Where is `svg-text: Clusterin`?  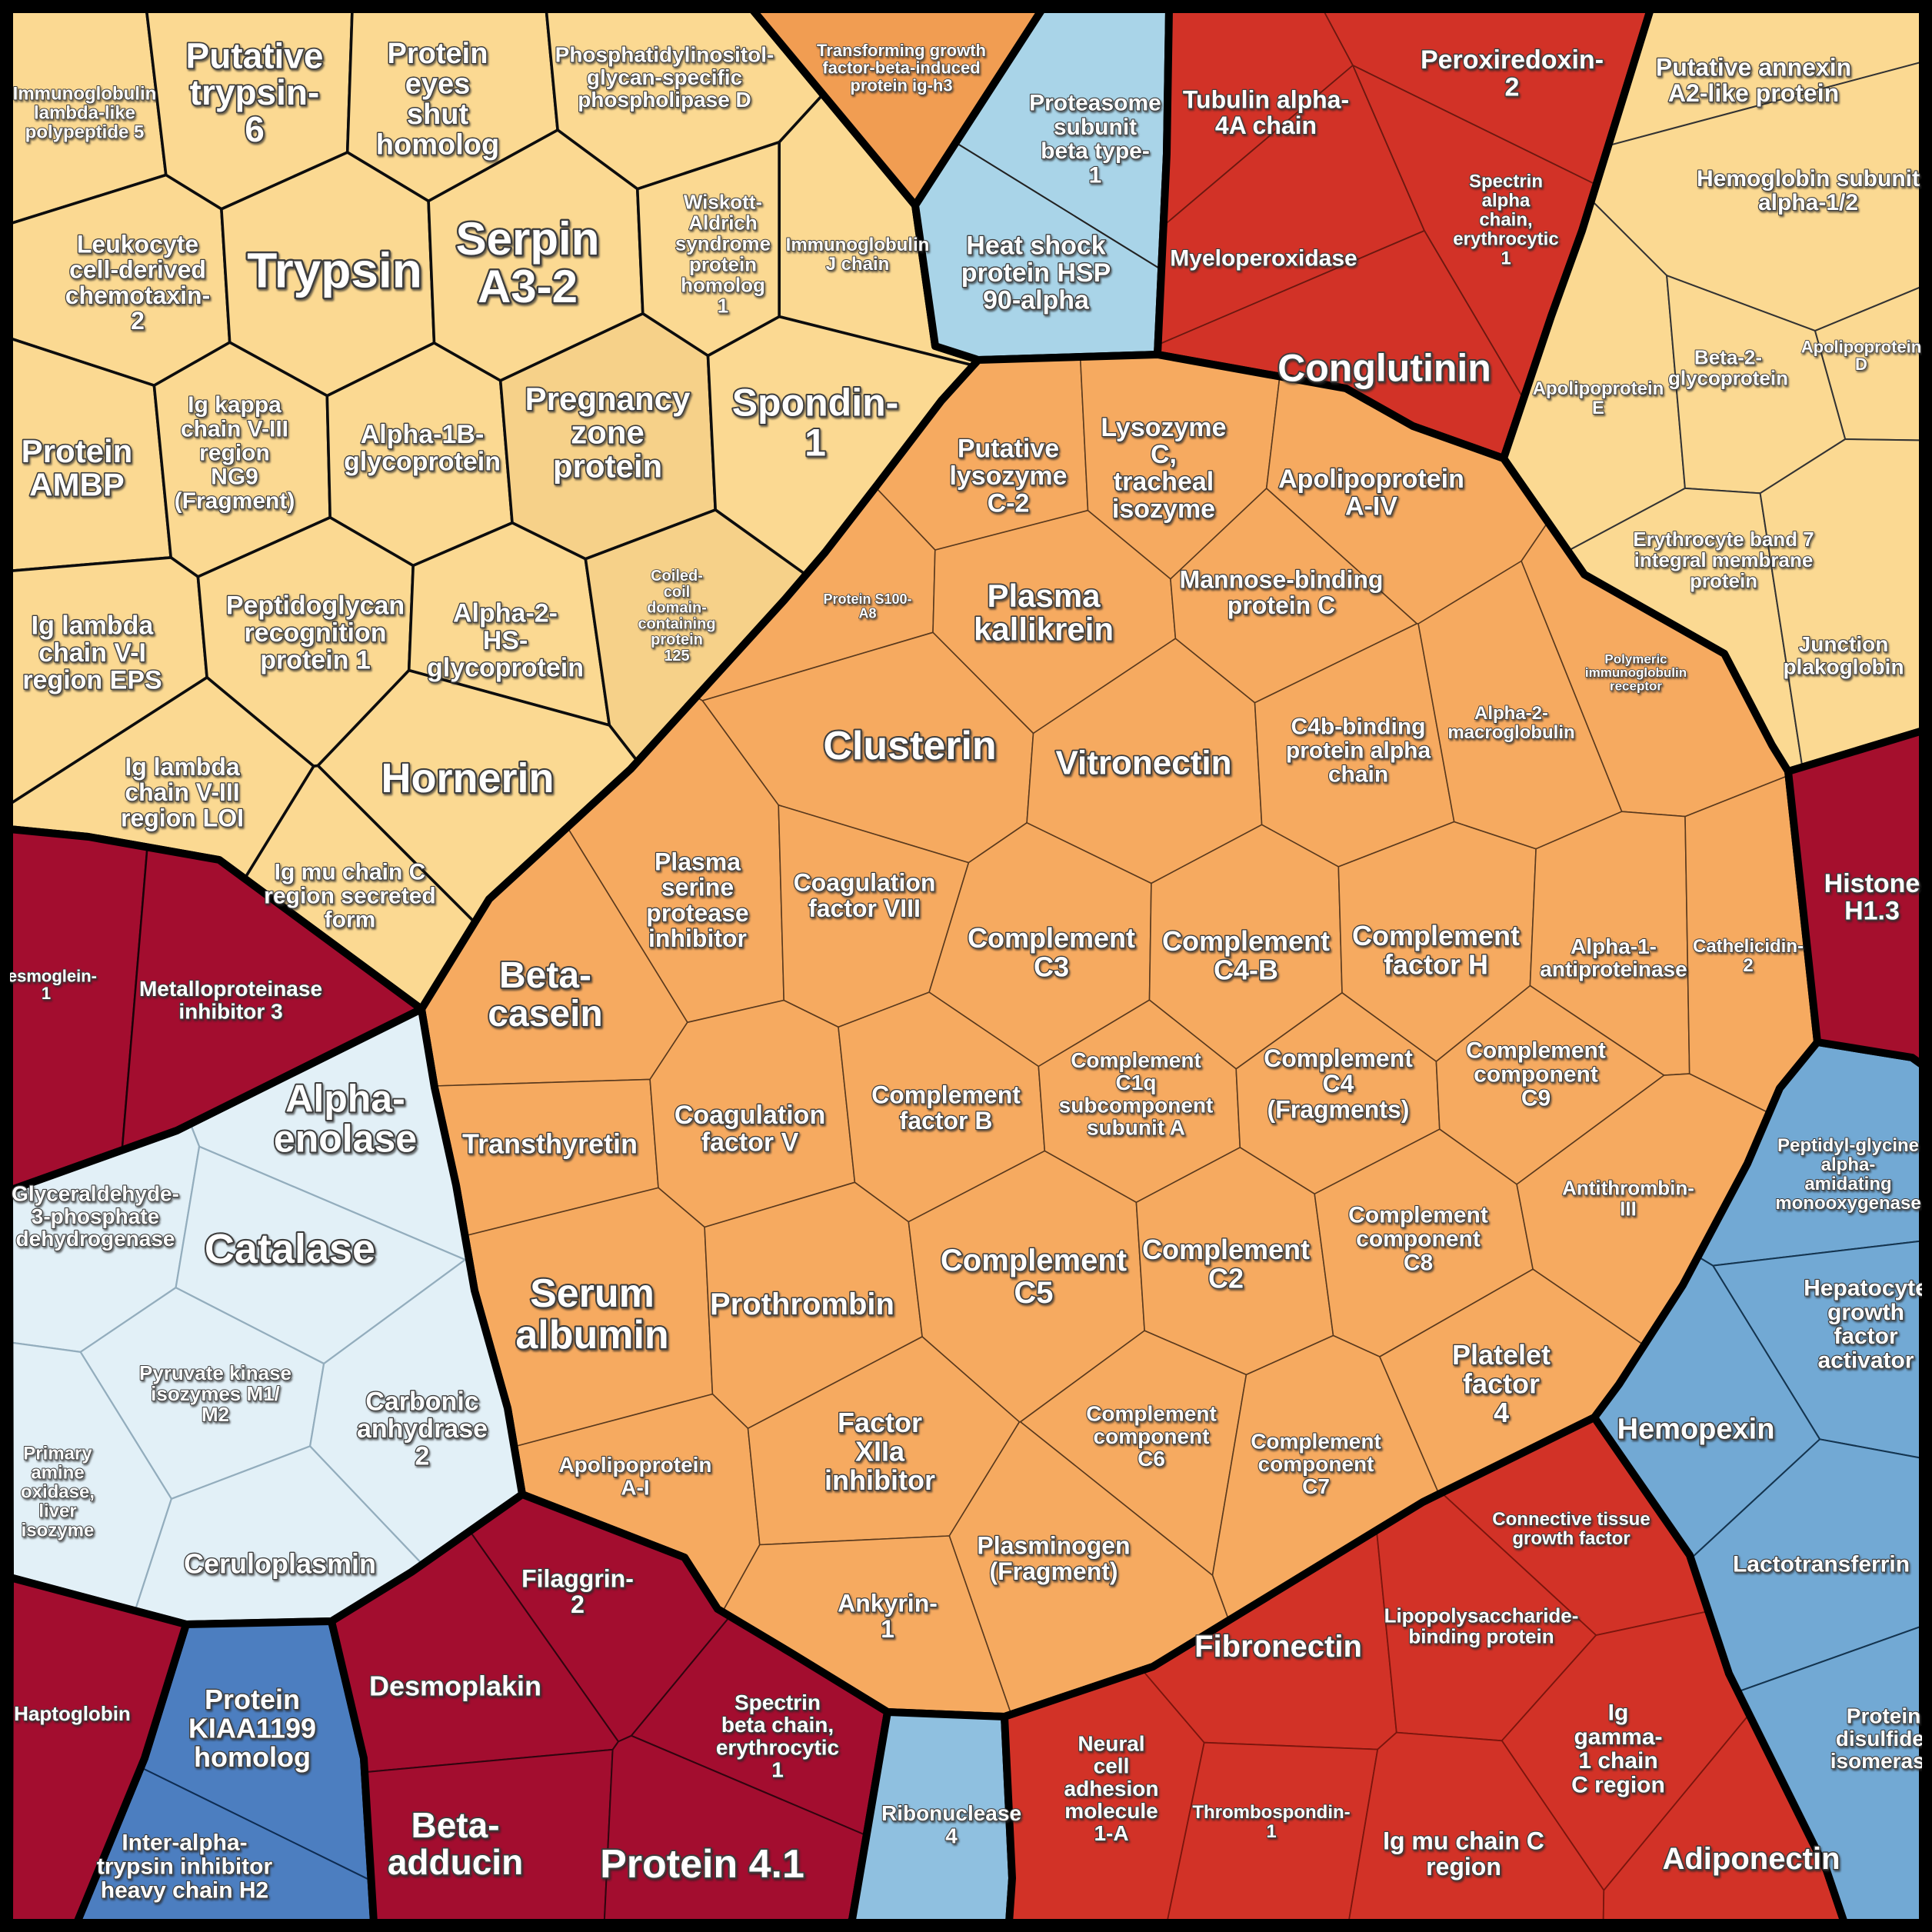
svg-text: Clusterin is located at coordinates (909, 746).